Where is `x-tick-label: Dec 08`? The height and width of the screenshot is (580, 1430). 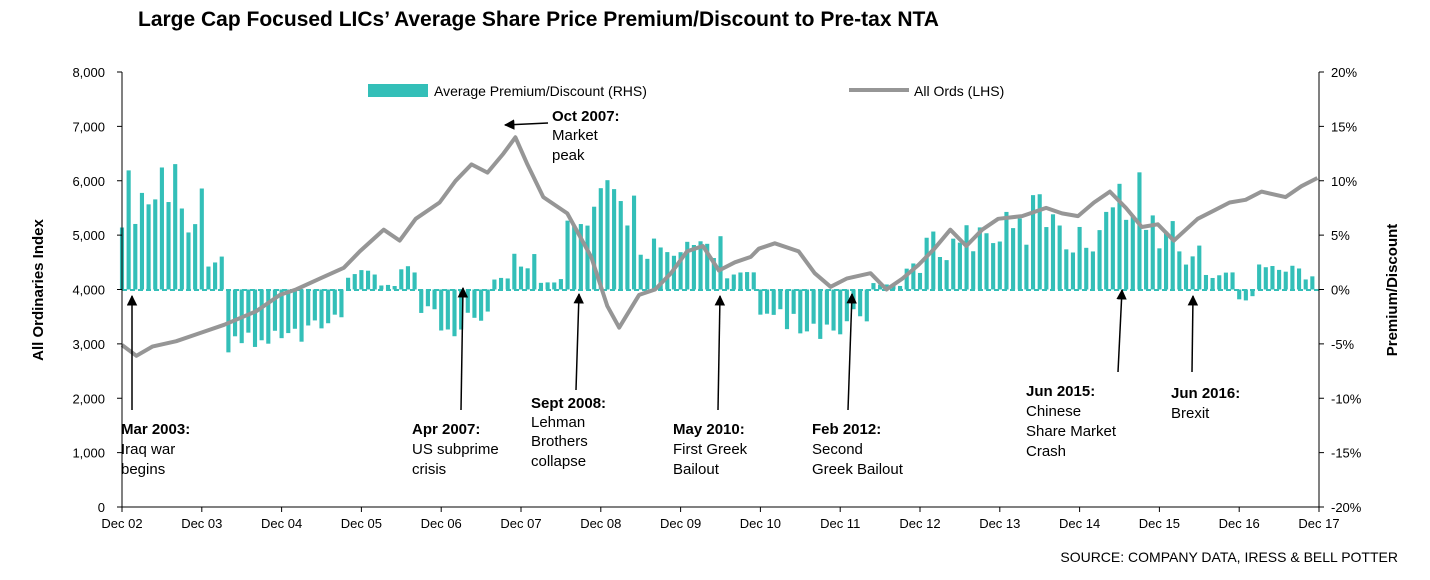 x-tick-label: Dec 08 is located at coordinates (600, 523).